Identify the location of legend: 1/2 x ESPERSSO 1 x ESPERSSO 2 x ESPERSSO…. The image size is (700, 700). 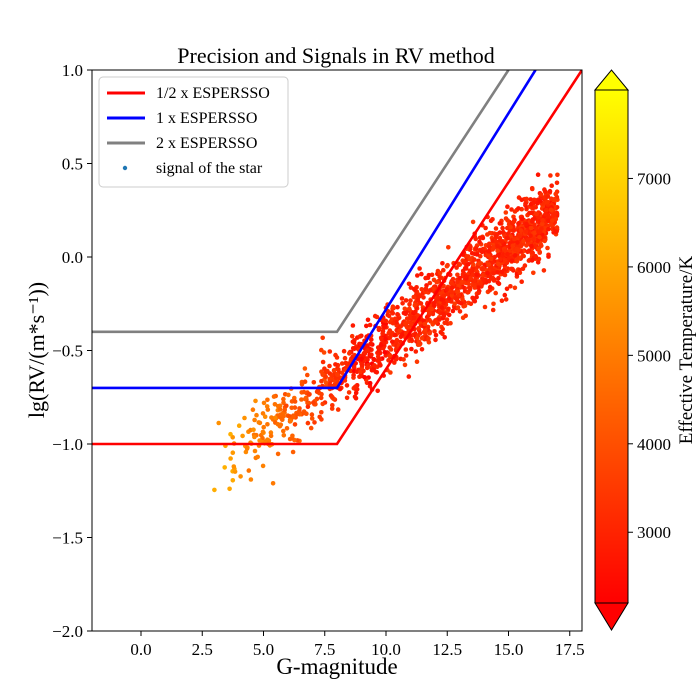
(193, 132).